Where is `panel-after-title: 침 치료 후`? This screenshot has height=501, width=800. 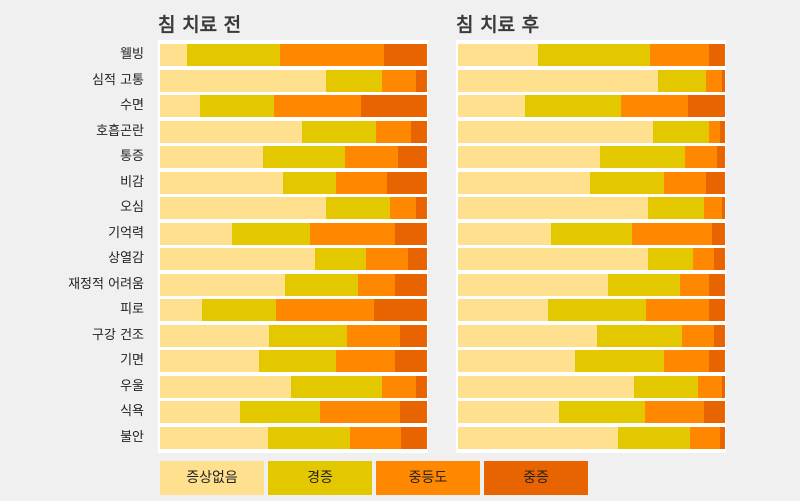
panel-after-title: 침 치료 후 is located at coordinates (498, 25).